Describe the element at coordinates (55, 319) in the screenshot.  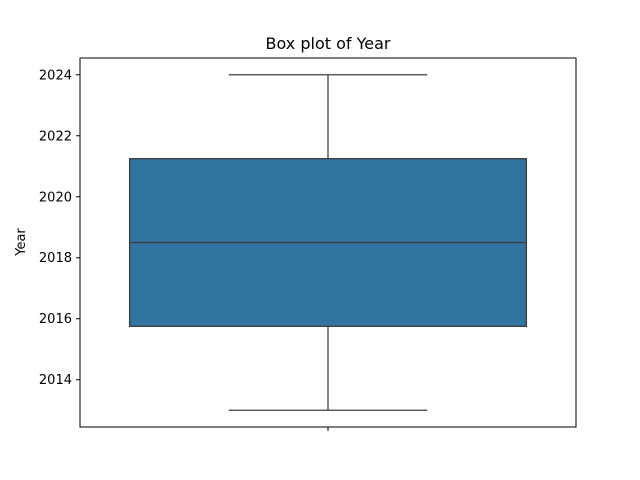
I see `y-tick-label: 2016` at that location.